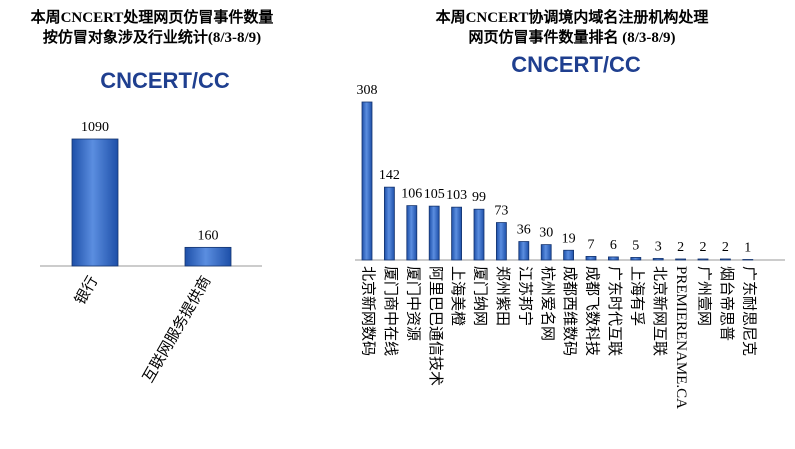  Describe the element at coordinates (152, 17) in the screenshot. I see `chart-title: 本周CNCERT处理网页仿冒事件数量` at that location.